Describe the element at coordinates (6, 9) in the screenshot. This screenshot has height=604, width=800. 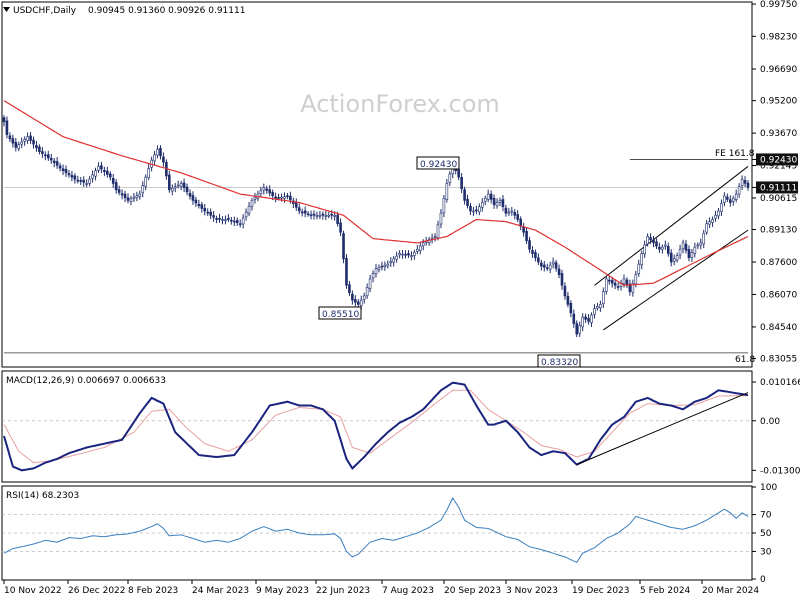
I see `dropdown-triangle-icon` at that location.